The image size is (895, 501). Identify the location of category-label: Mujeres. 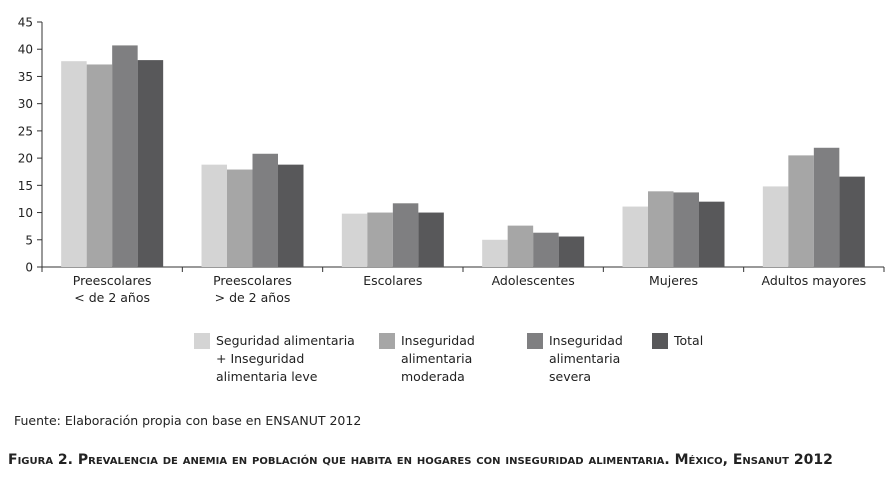
(673, 280).